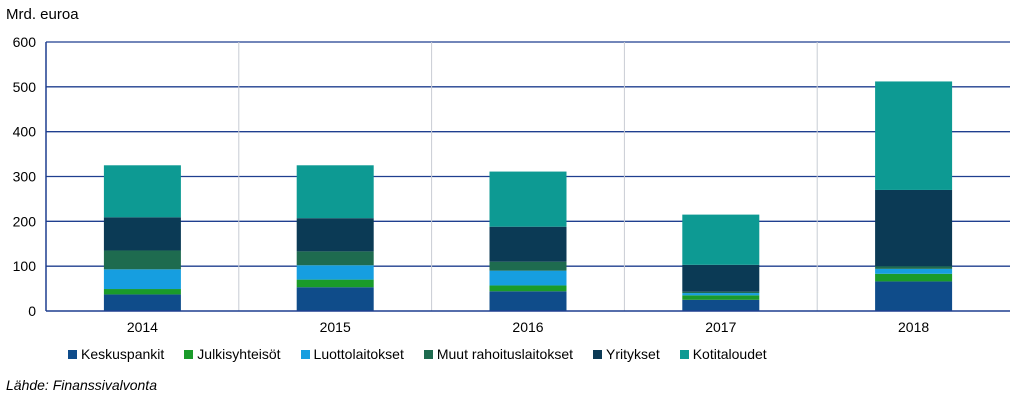 The height and width of the screenshot is (408, 1024). What do you see at coordinates (25, 266) in the screenshot?
I see `y-tick-label: 100` at bounding box center [25, 266].